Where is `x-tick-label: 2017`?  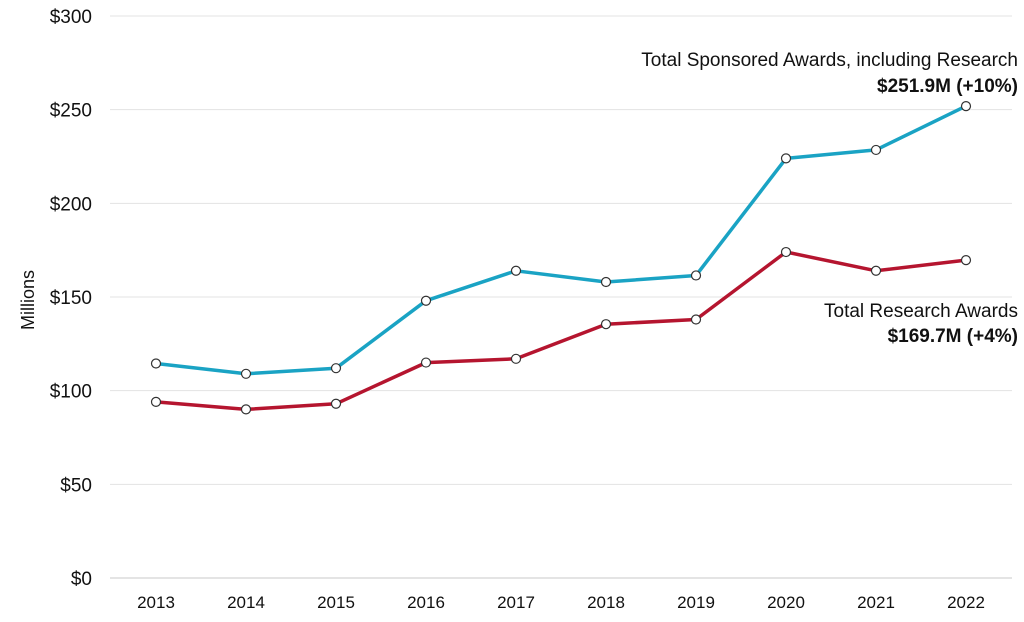
x-tick-label: 2017 is located at coordinates (516, 602).